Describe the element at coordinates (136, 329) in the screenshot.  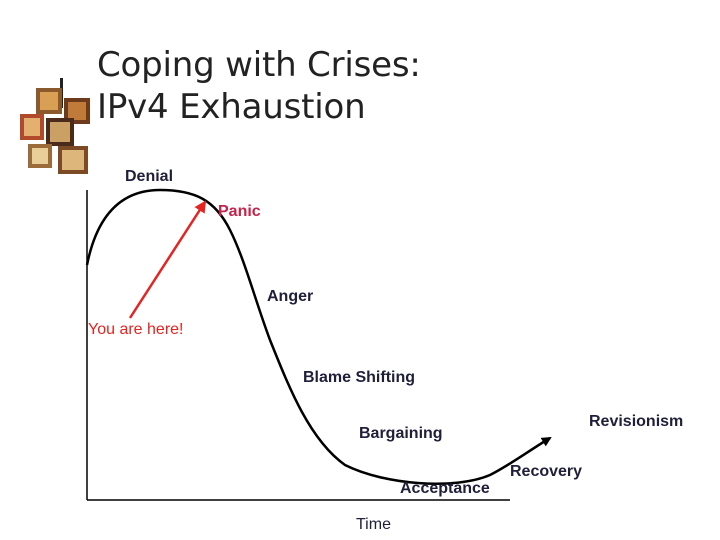
I see `you-are-here-label: You are here!` at that location.